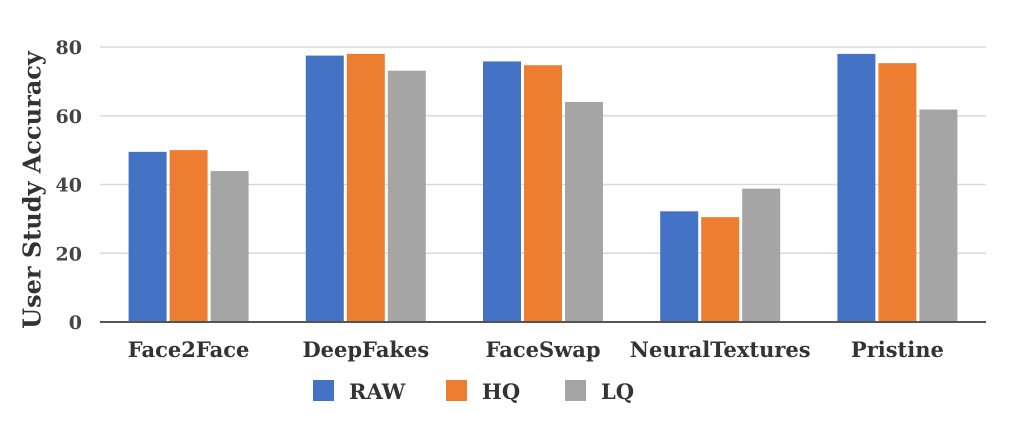  What do you see at coordinates (377, 391) in the screenshot?
I see `legend-label-raw: RAW` at bounding box center [377, 391].